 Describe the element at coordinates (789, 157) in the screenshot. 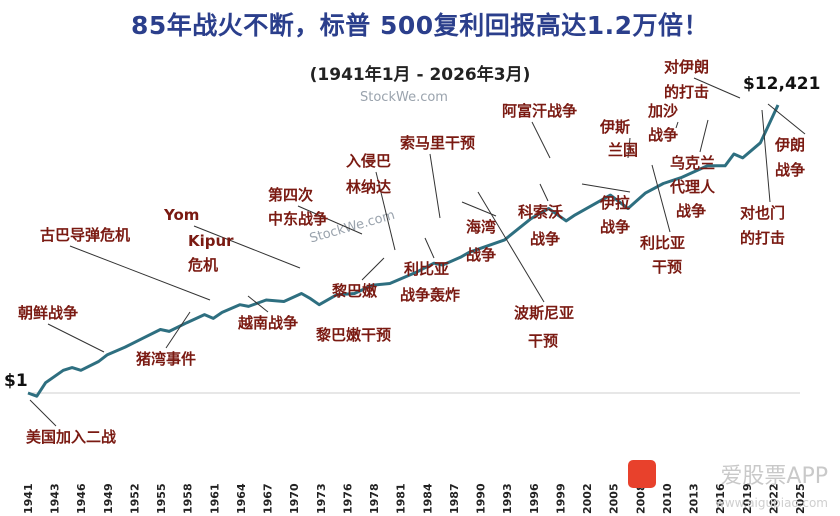

I see `annotation-label: 伊朗战争` at that location.